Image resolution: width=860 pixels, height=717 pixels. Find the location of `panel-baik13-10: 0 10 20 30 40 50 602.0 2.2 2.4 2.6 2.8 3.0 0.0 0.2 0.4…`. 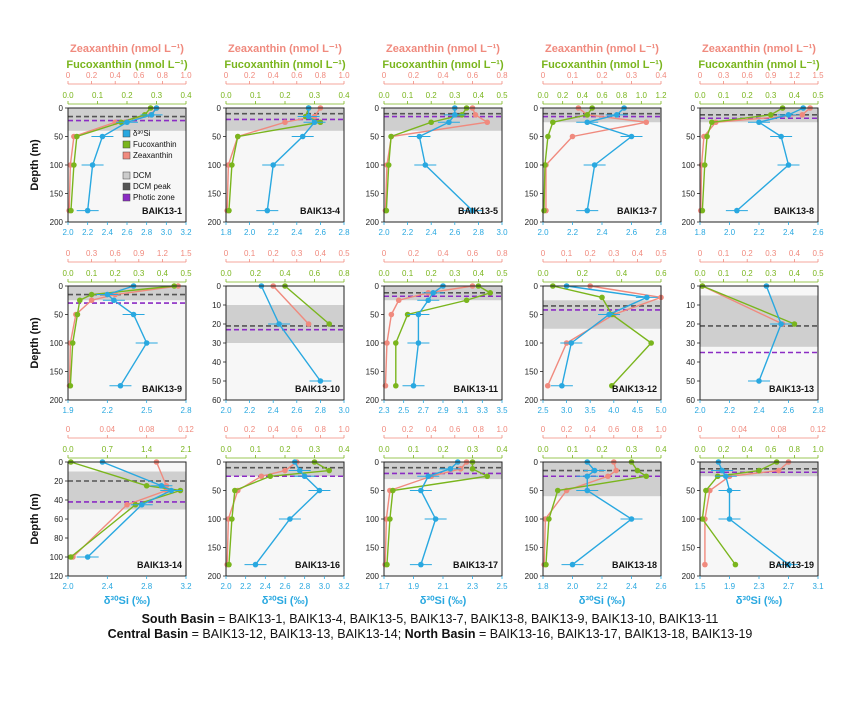

panel-baik13-10: 0 10 20 30 40 50 602.0 2.2 2.4 2.6 2.8 3.0 0.0 0.2 0.4… is located at coordinates (281, 332).